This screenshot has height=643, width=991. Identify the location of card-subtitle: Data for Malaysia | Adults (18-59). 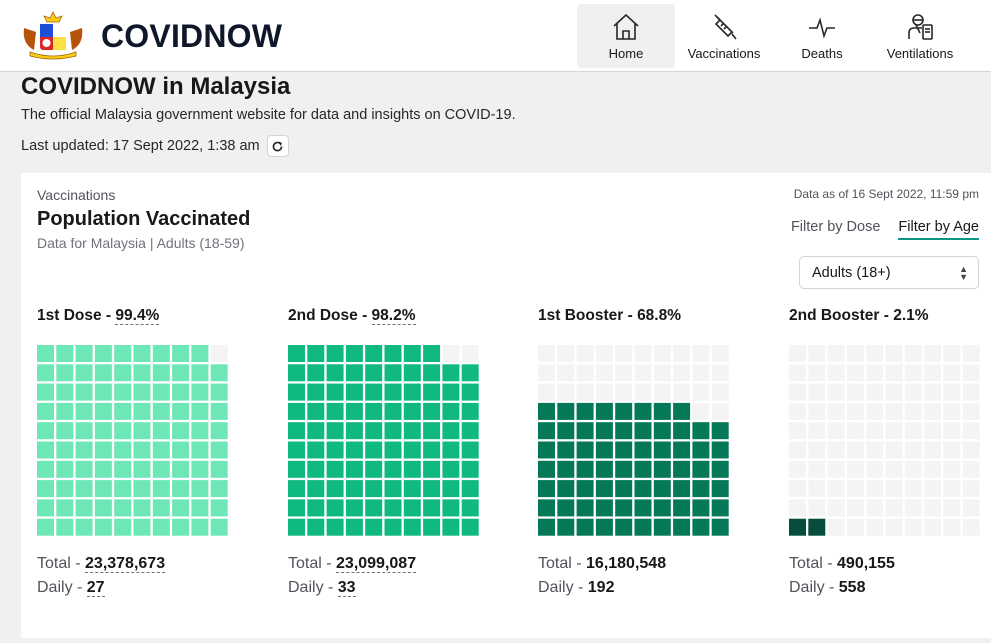
(141, 243).